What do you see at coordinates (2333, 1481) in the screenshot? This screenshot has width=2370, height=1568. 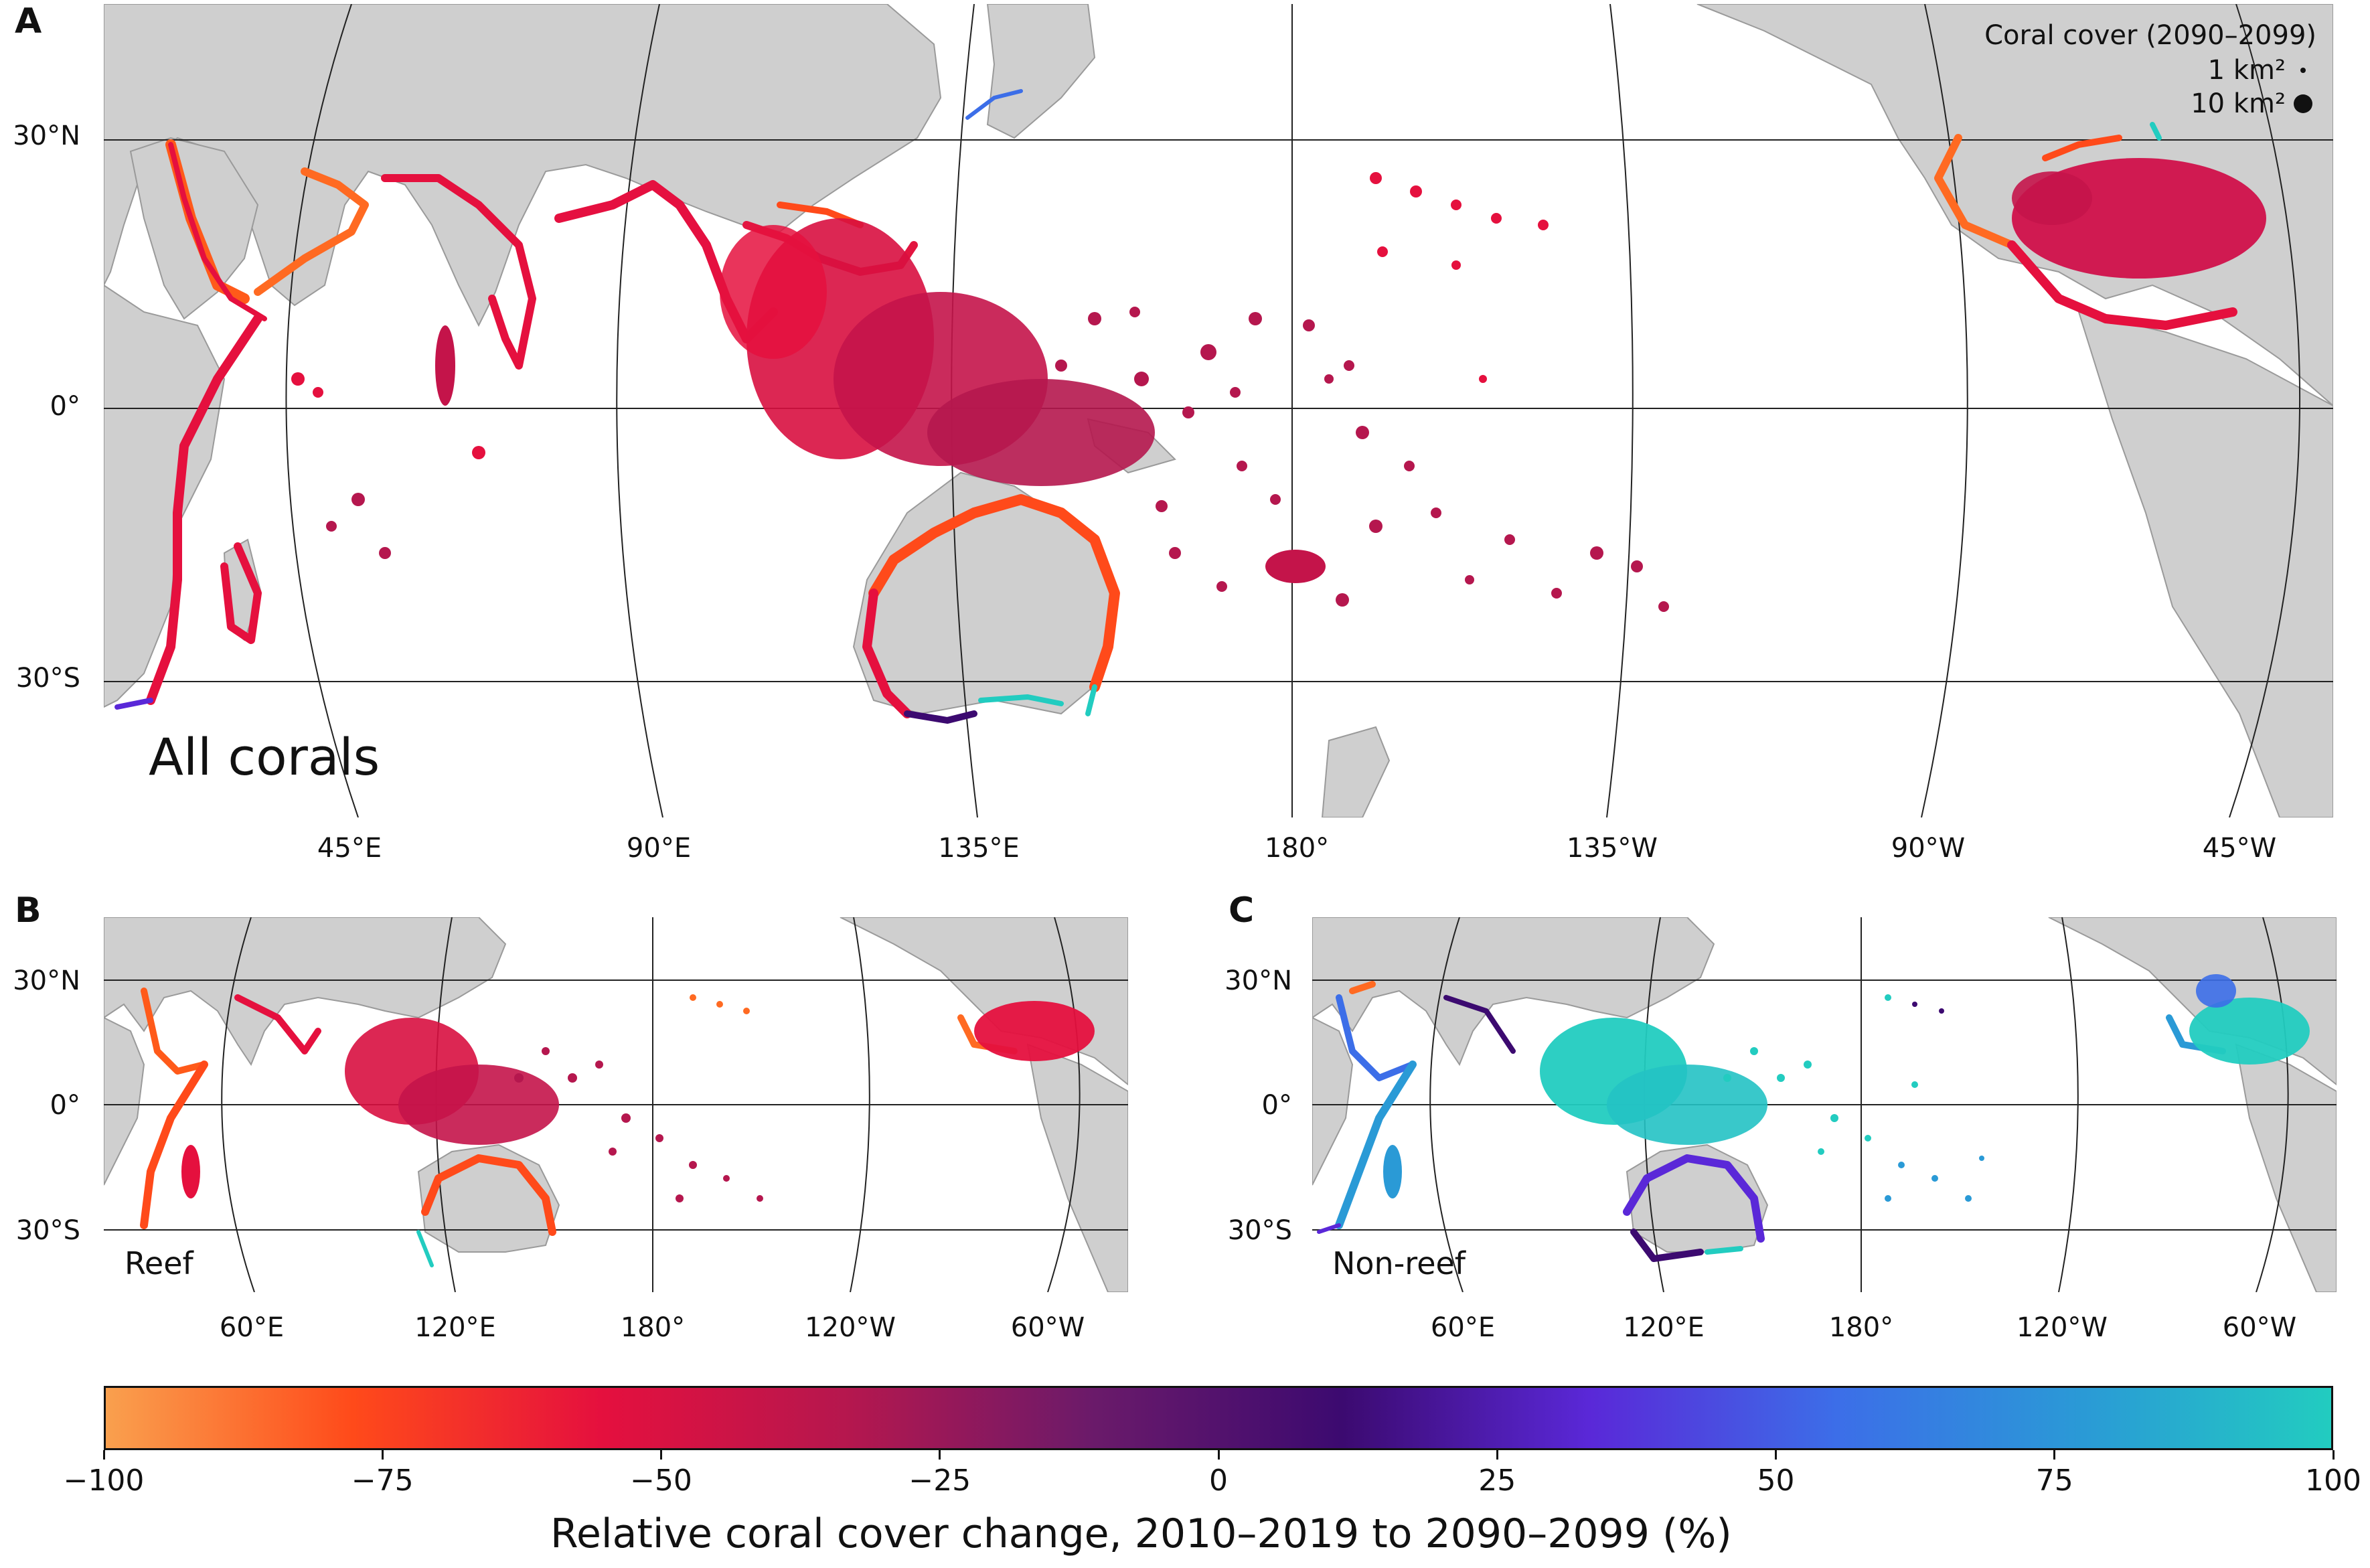 I see `colorbar-tick-label: 100` at bounding box center [2333, 1481].